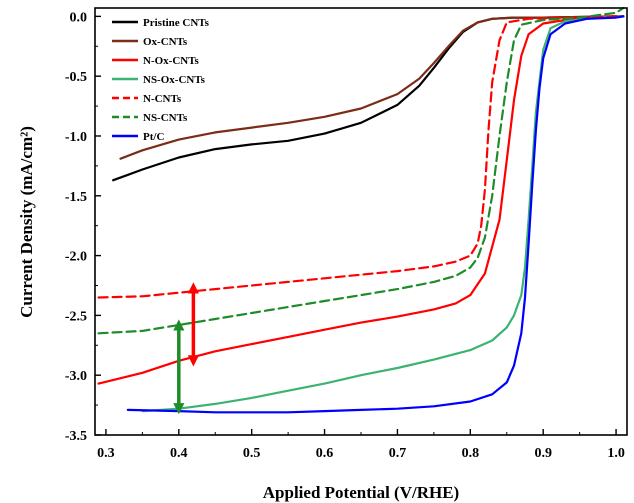  What do you see at coordinates (83, 227) in the screenshot?
I see `y-axis: 0.0 -0.5 -1.0 -1.5 -2.0 -2.5 -3.0 -3.5` at bounding box center [83, 227].